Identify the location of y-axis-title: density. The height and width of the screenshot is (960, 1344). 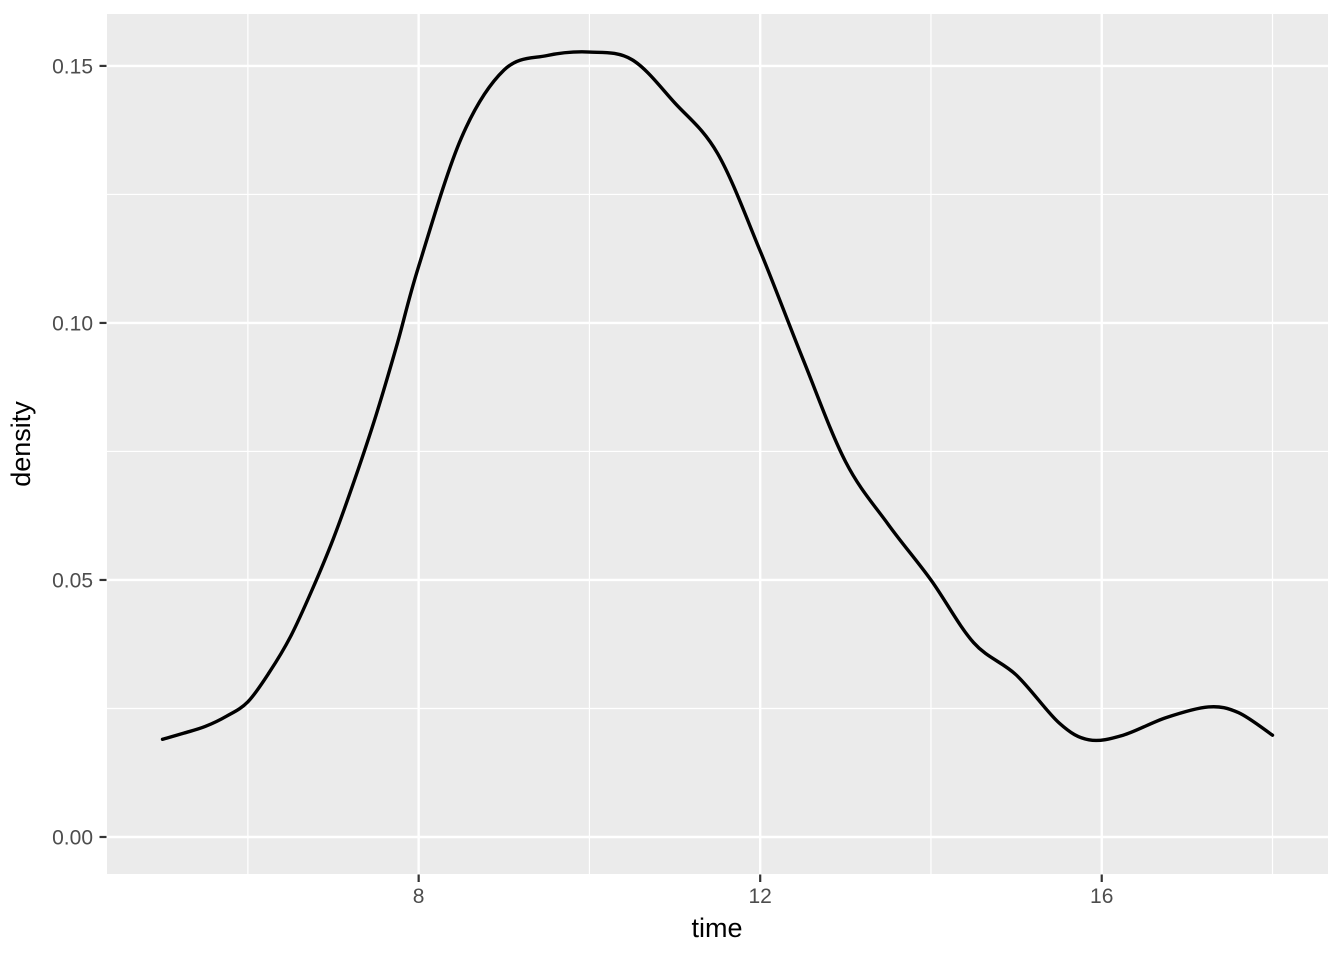
(21, 444).